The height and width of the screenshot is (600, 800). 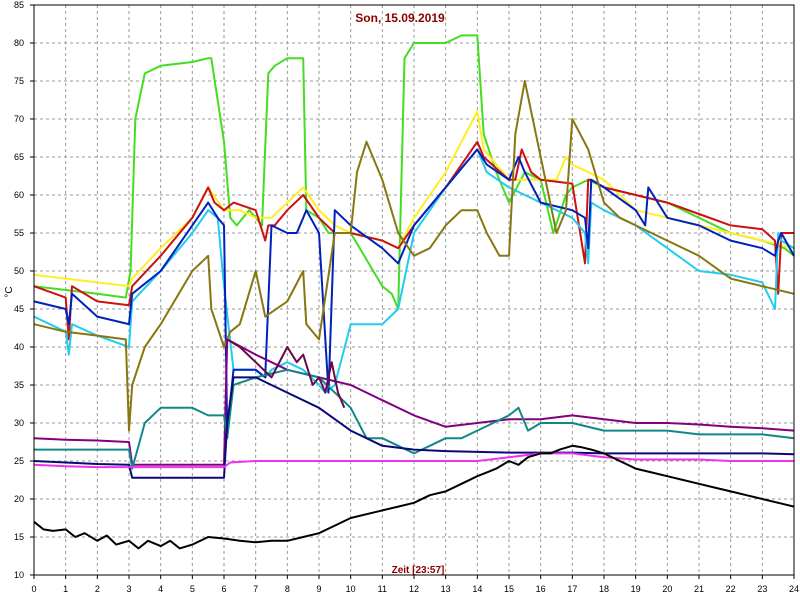 What do you see at coordinates (19, 119) in the screenshot?
I see `y-tick-label: 70` at bounding box center [19, 119].